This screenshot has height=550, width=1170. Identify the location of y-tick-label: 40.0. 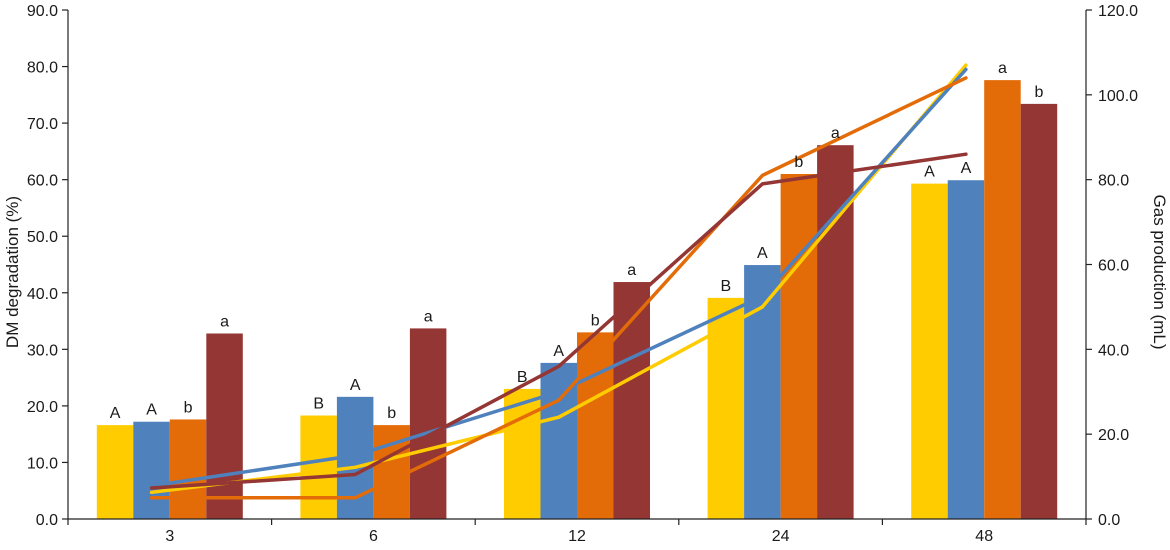
(42, 294).